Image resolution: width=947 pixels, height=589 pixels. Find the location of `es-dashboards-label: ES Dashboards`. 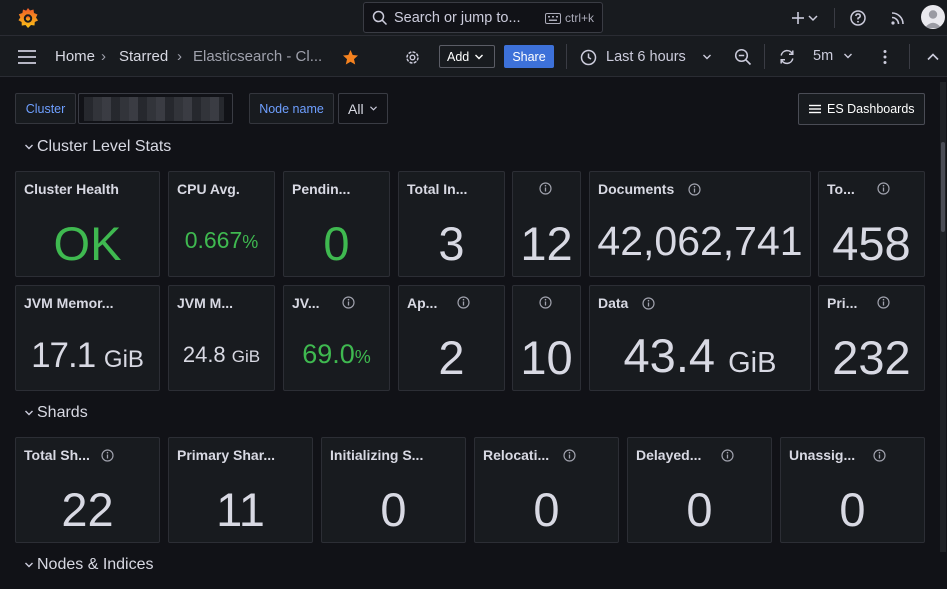

es-dashboards-label: ES Dashboards is located at coordinates (871, 109).